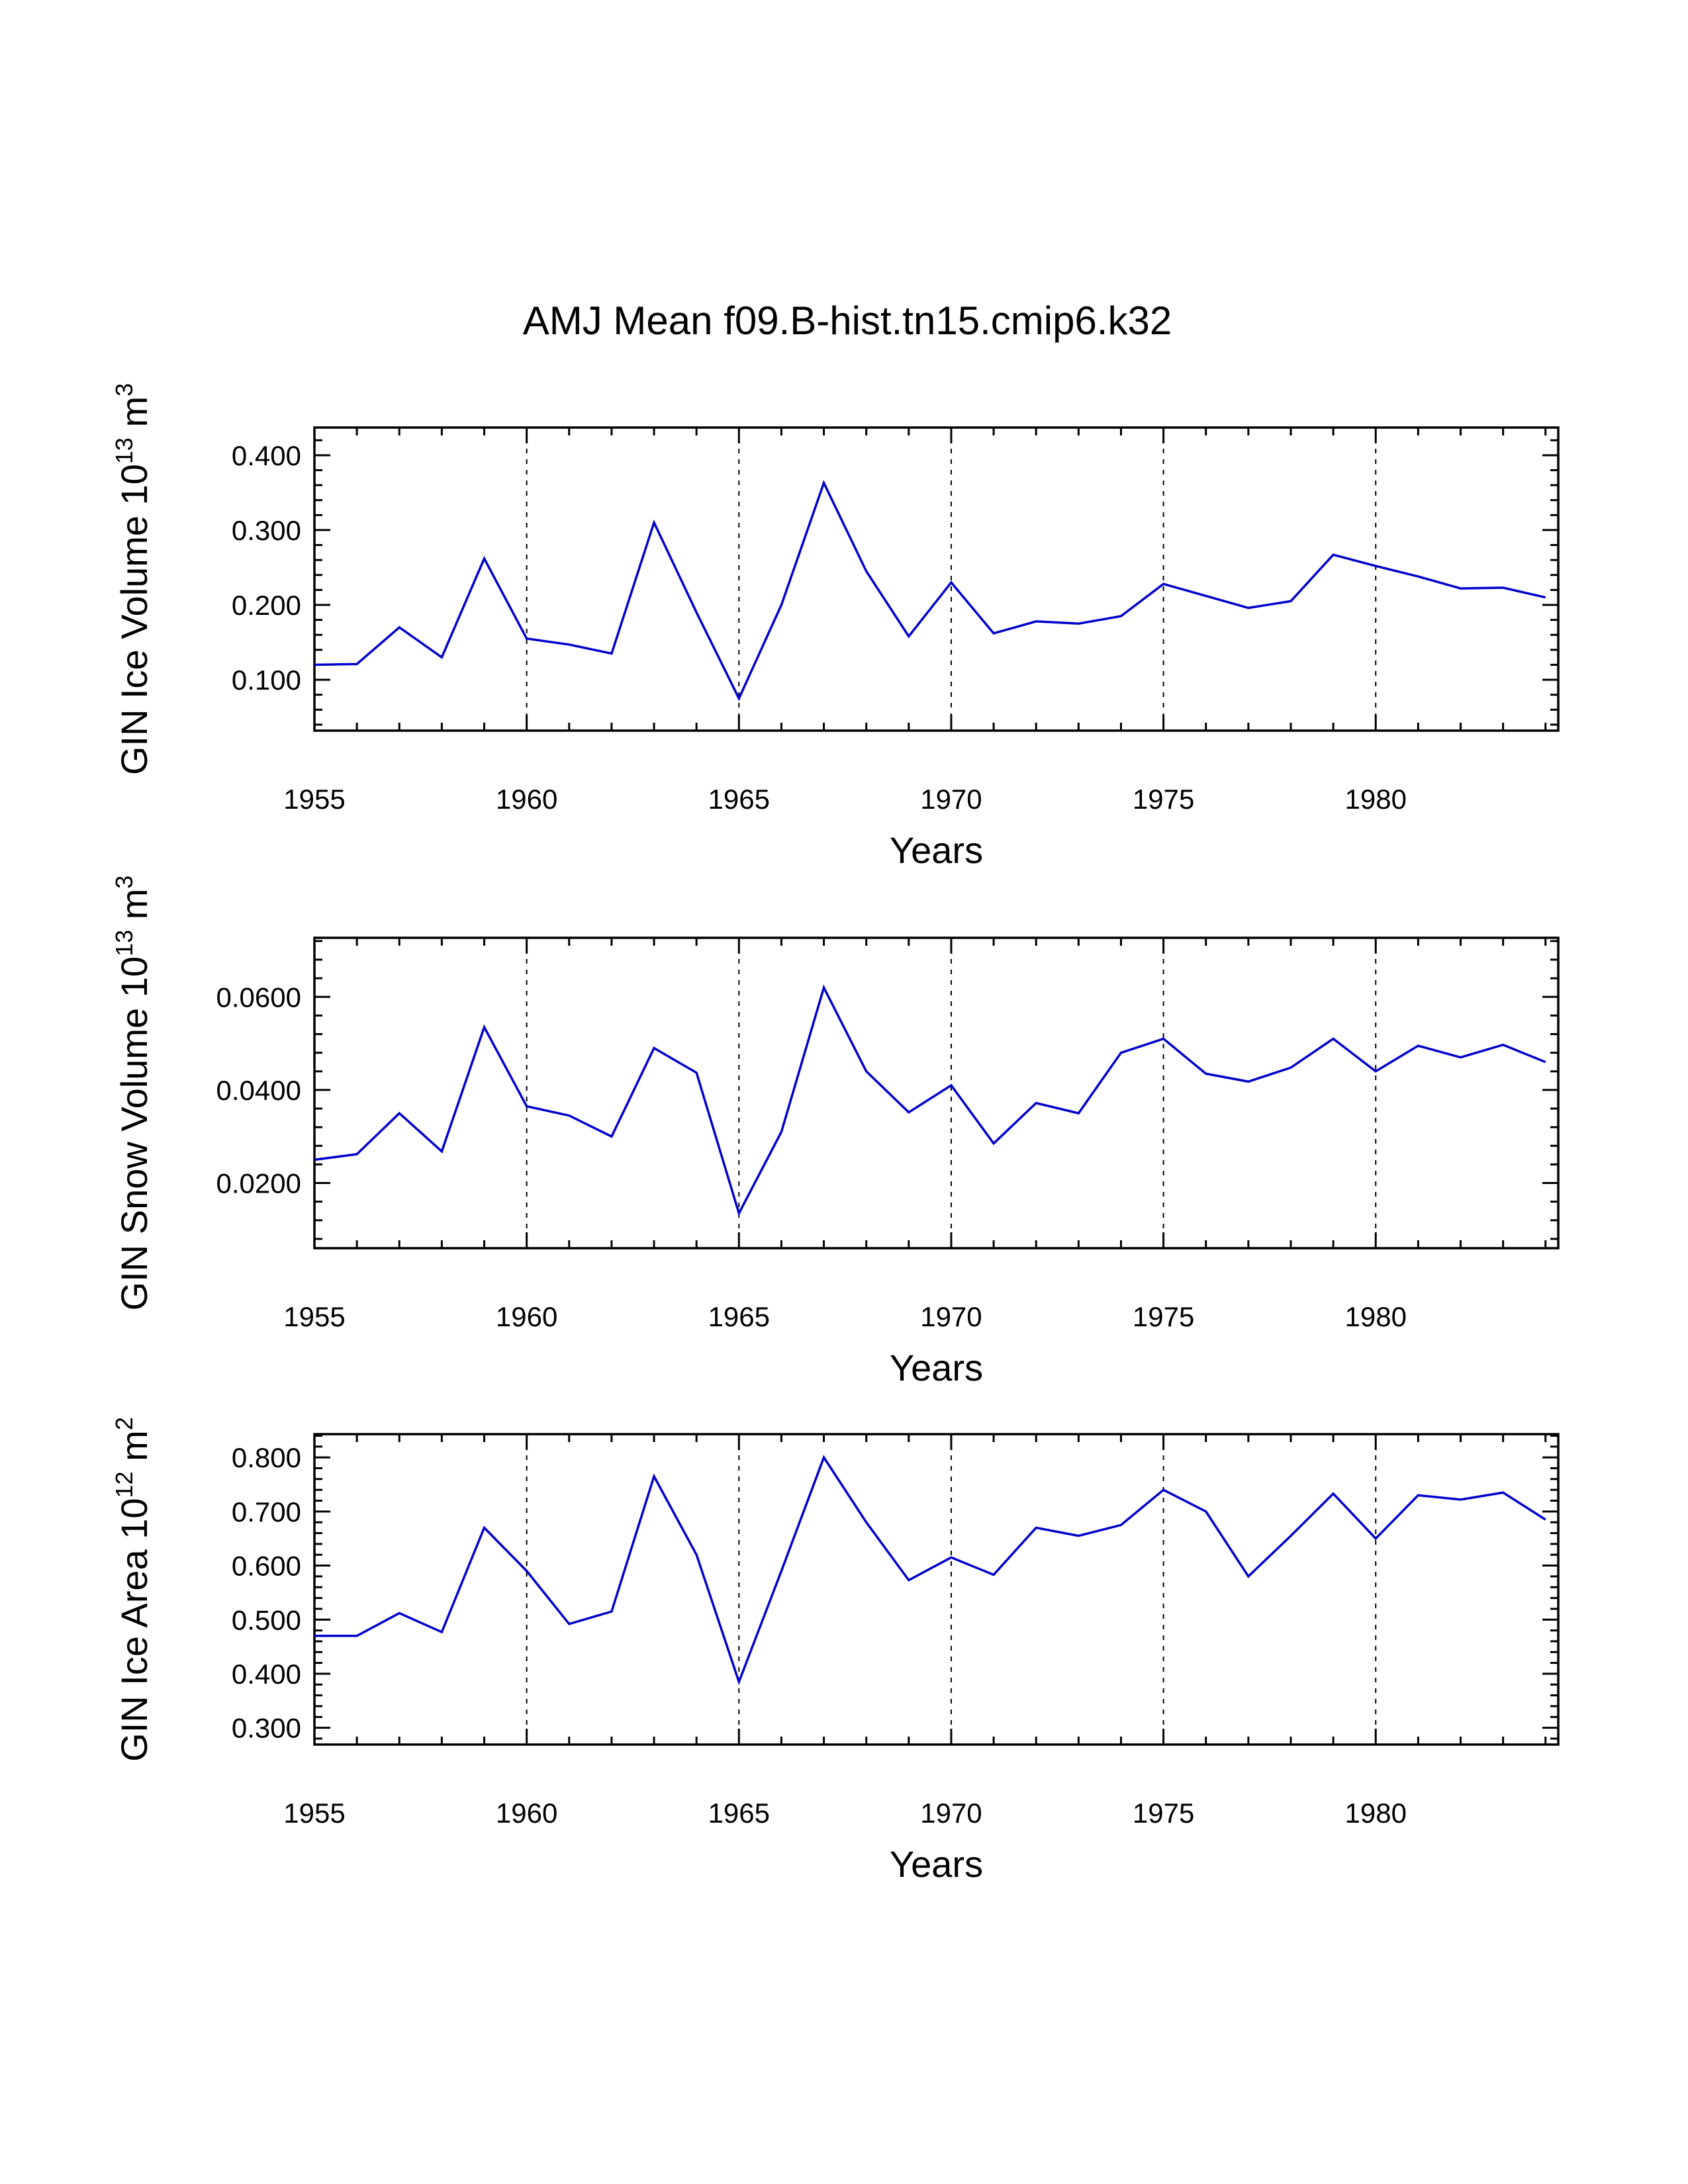  What do you see at coordinates (258, 1090) in the screenshot?
I see `y-tick-label: 0.0400` at bounding box center [258, 1090].